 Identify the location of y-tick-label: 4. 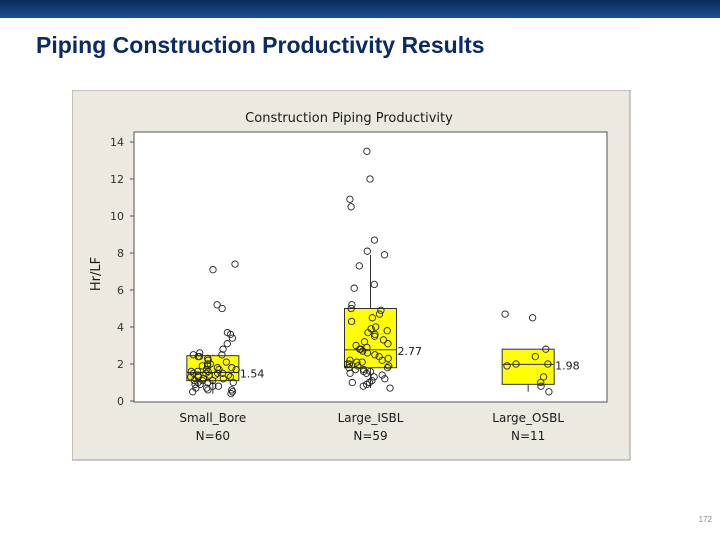
(120, 327).